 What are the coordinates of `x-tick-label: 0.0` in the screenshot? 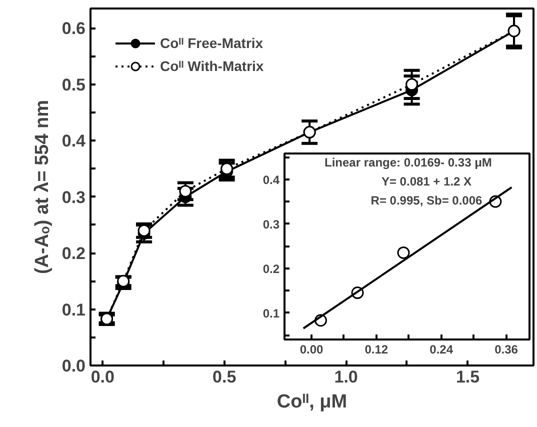 It's located at (102, 377).